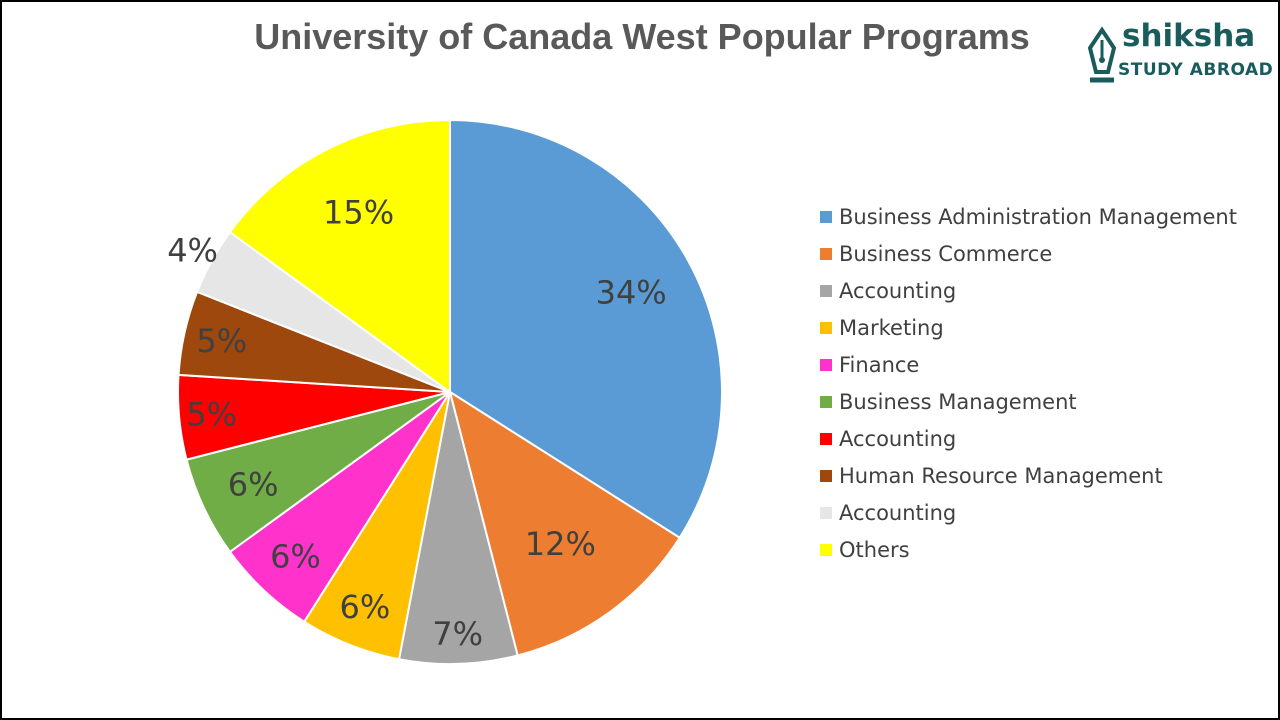 The width and height of the screenshot is (1280, 720). What do you see at coordinates (874, 549) in the screenshot?
I see `legend-label: Others` at bounding box center [874, 549].